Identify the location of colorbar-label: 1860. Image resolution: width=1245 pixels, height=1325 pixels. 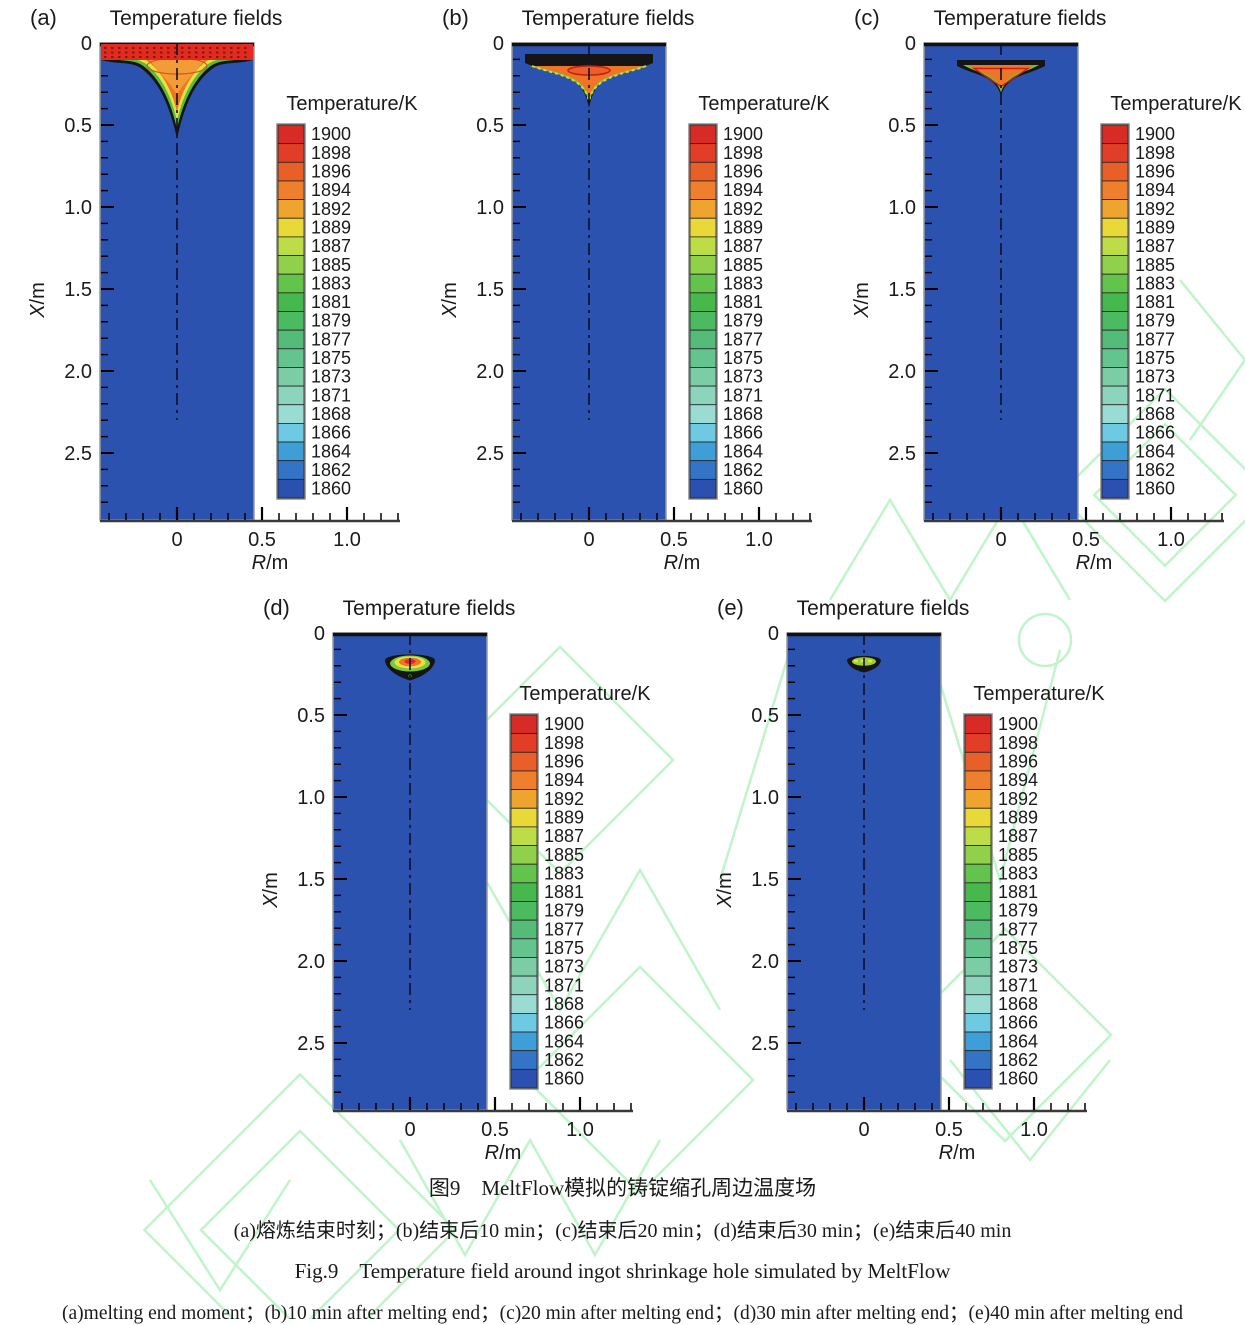
(743, 489).